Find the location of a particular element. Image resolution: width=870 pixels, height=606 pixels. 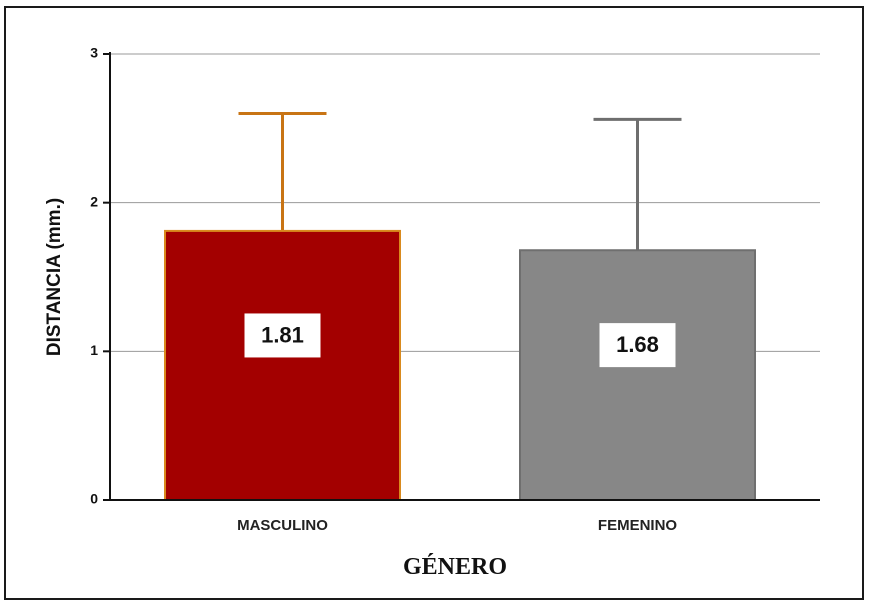

data-label: 1.68 is located at coordinates (637, 344).